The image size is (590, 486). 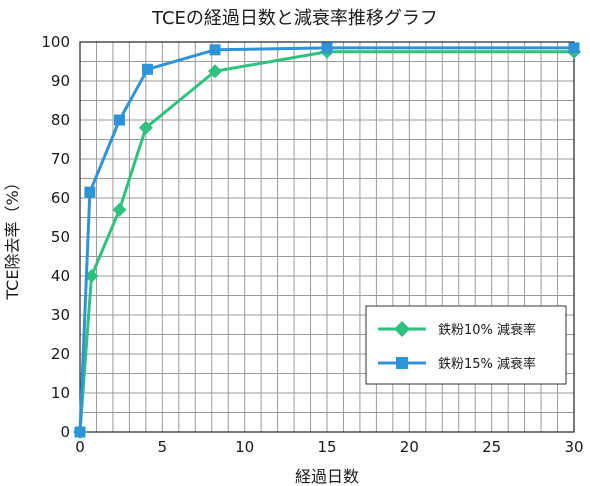 I want to click on y-tick-label: 50, so click(x=60, y=237).